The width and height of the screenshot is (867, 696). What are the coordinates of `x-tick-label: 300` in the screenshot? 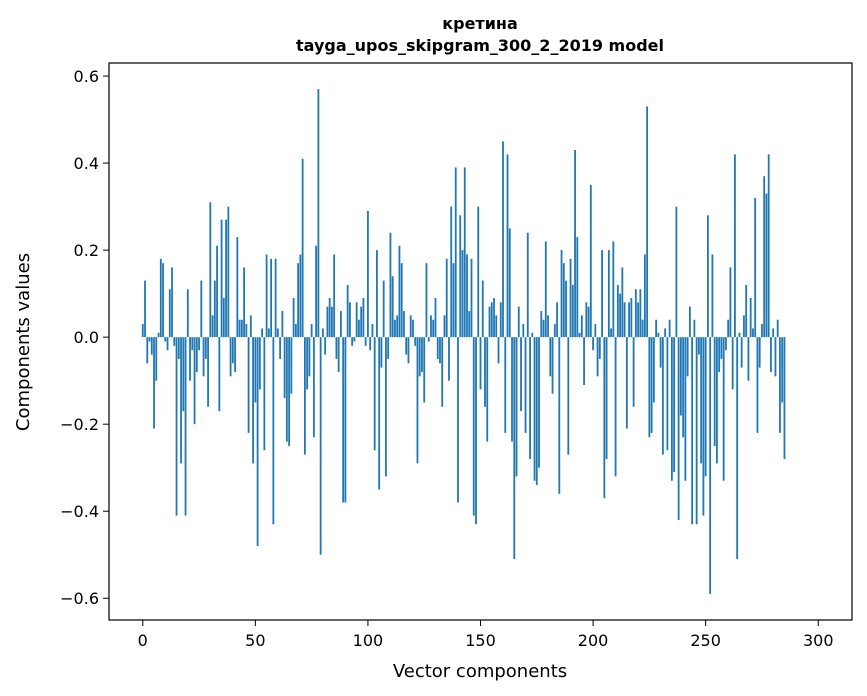 It's located at (818, 640).